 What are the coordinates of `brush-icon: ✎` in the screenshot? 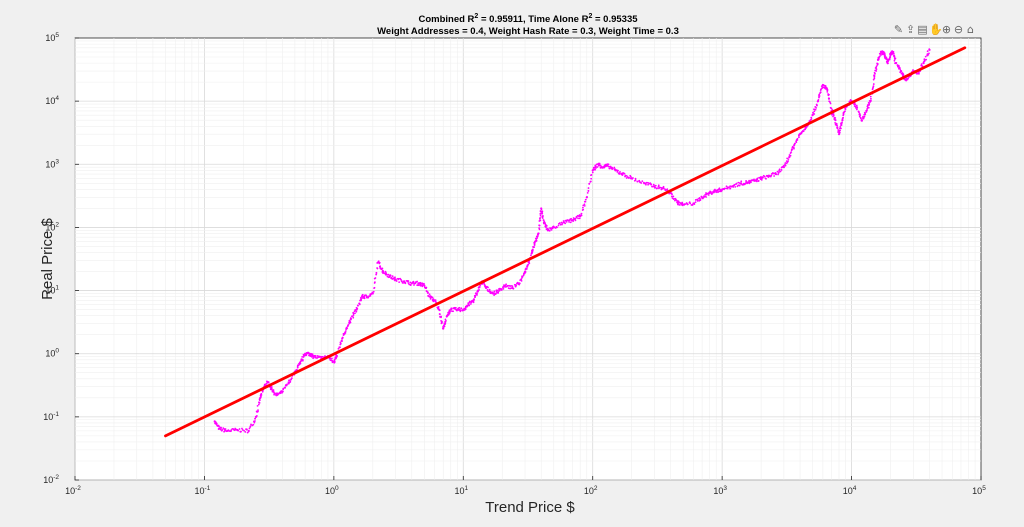 It's located at (898, 29).